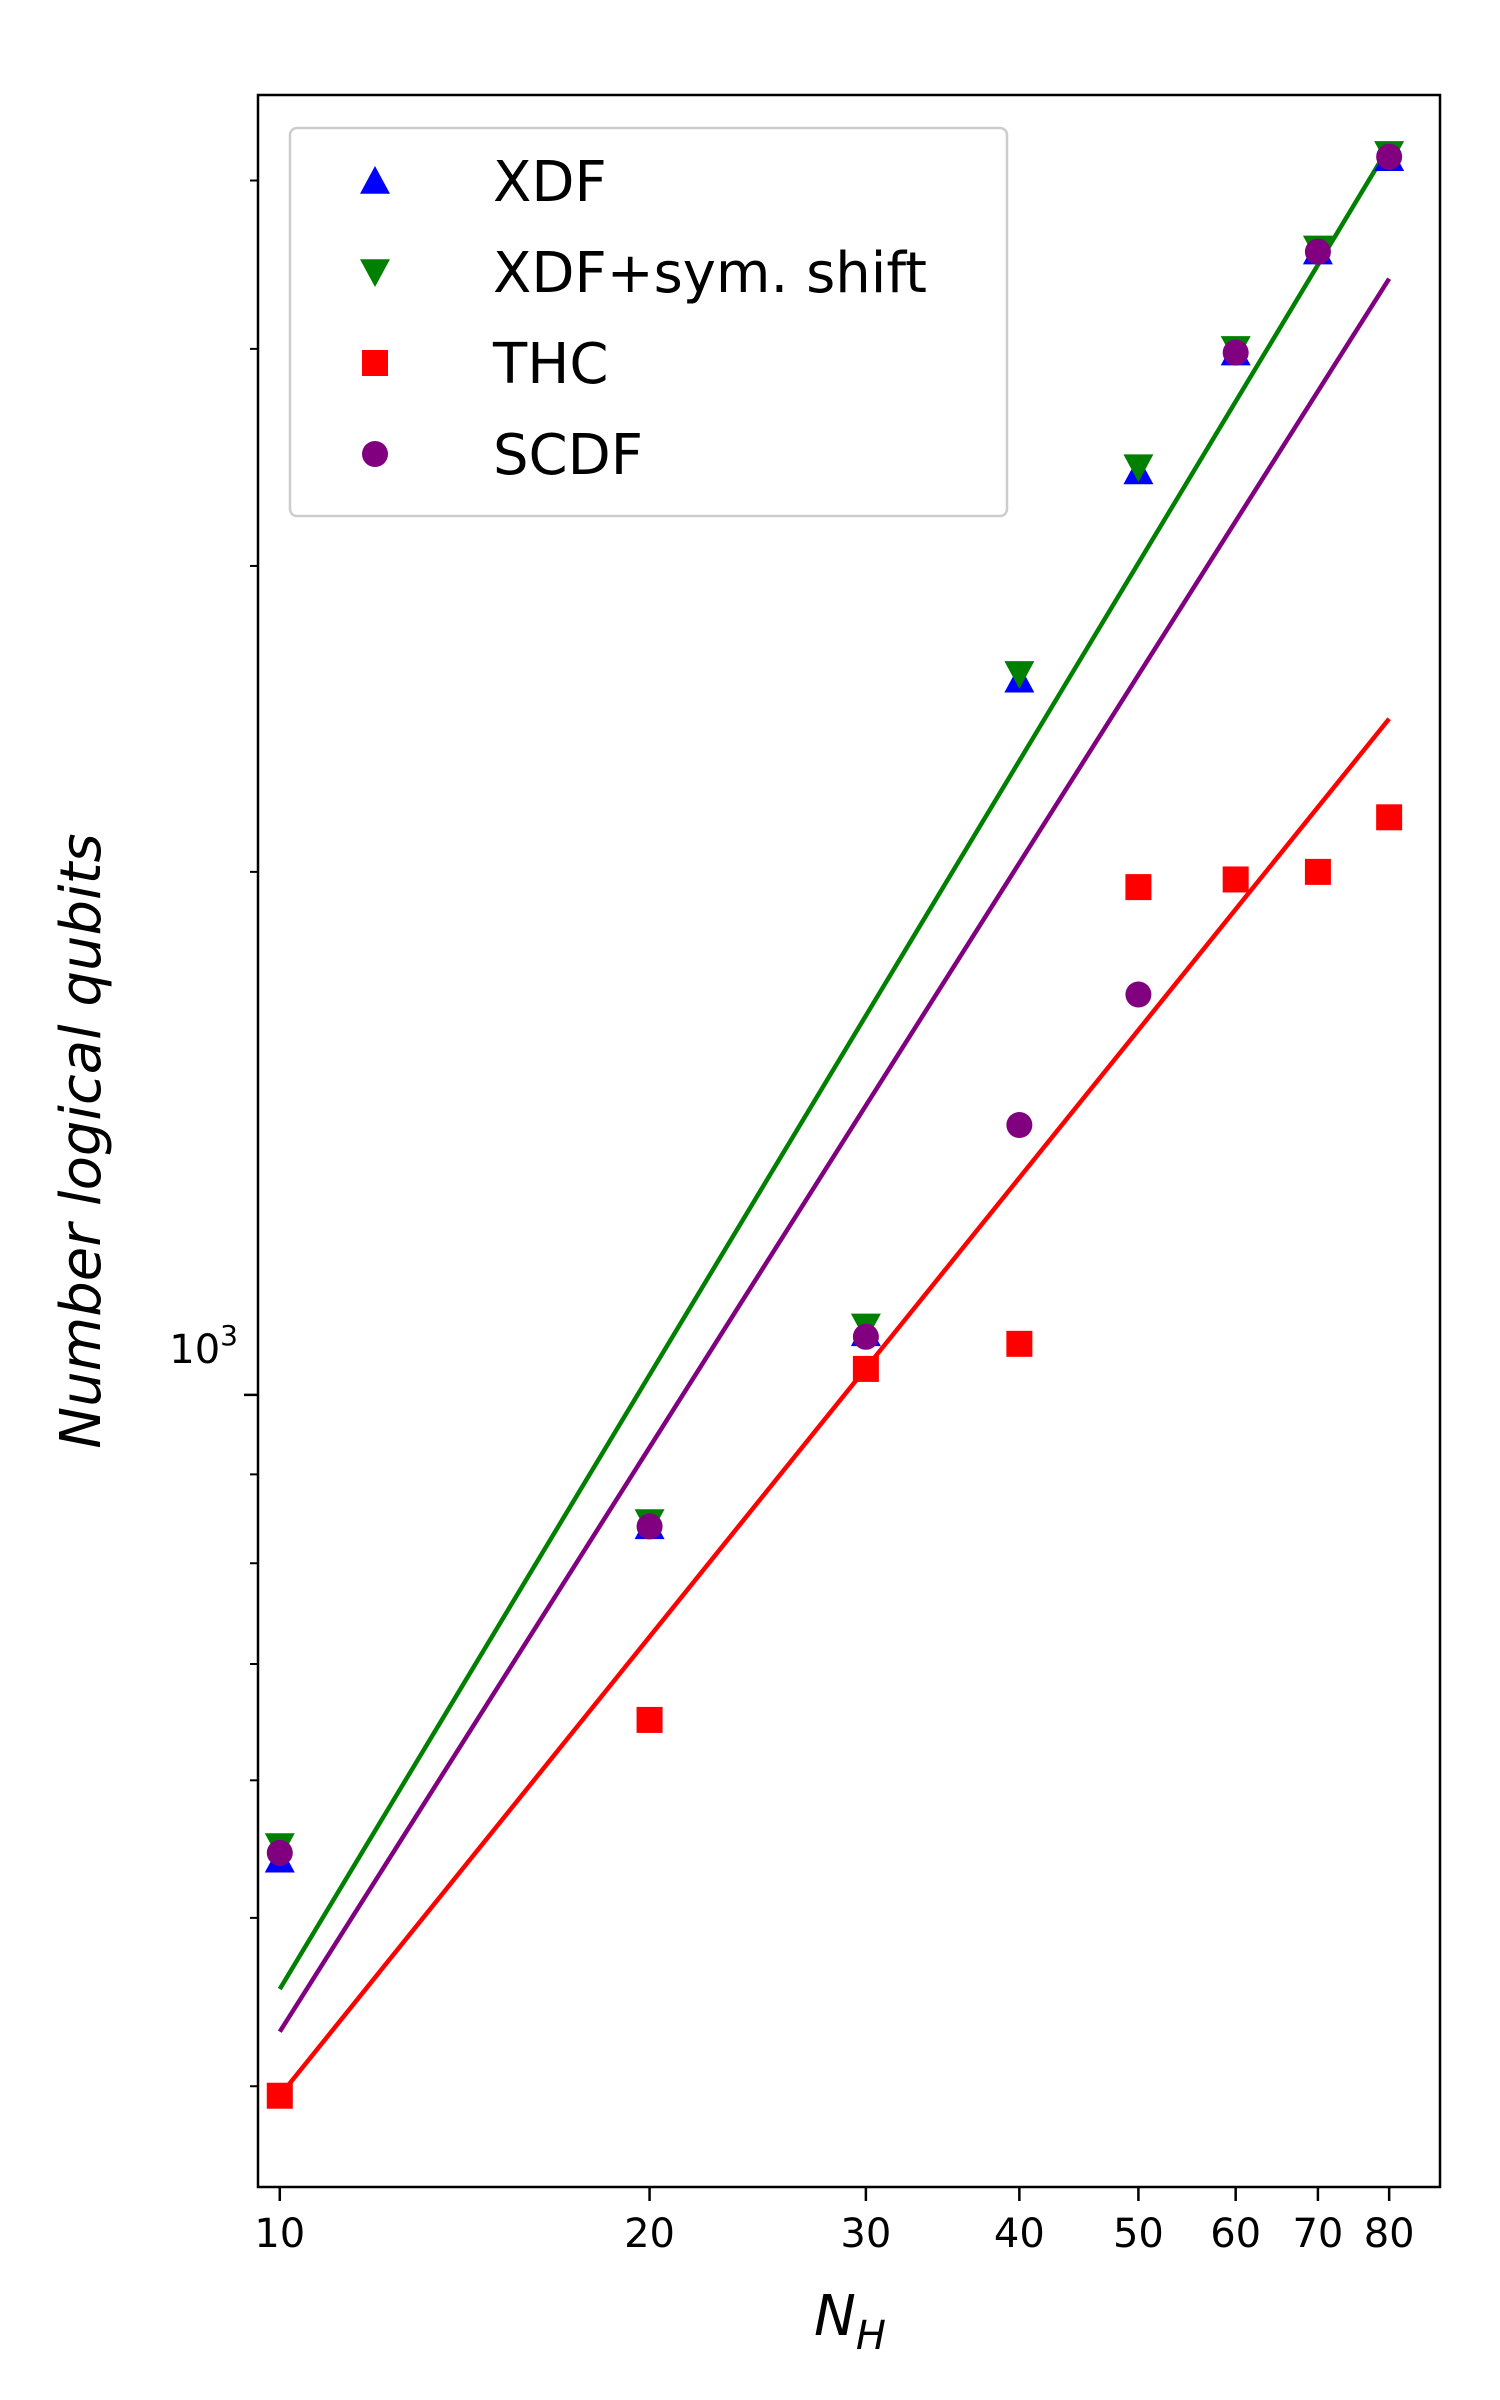 This screenshot has width=1500, height=2400. I want to click on legend-label-2: XDF+sym. shift, so click(710, 273).